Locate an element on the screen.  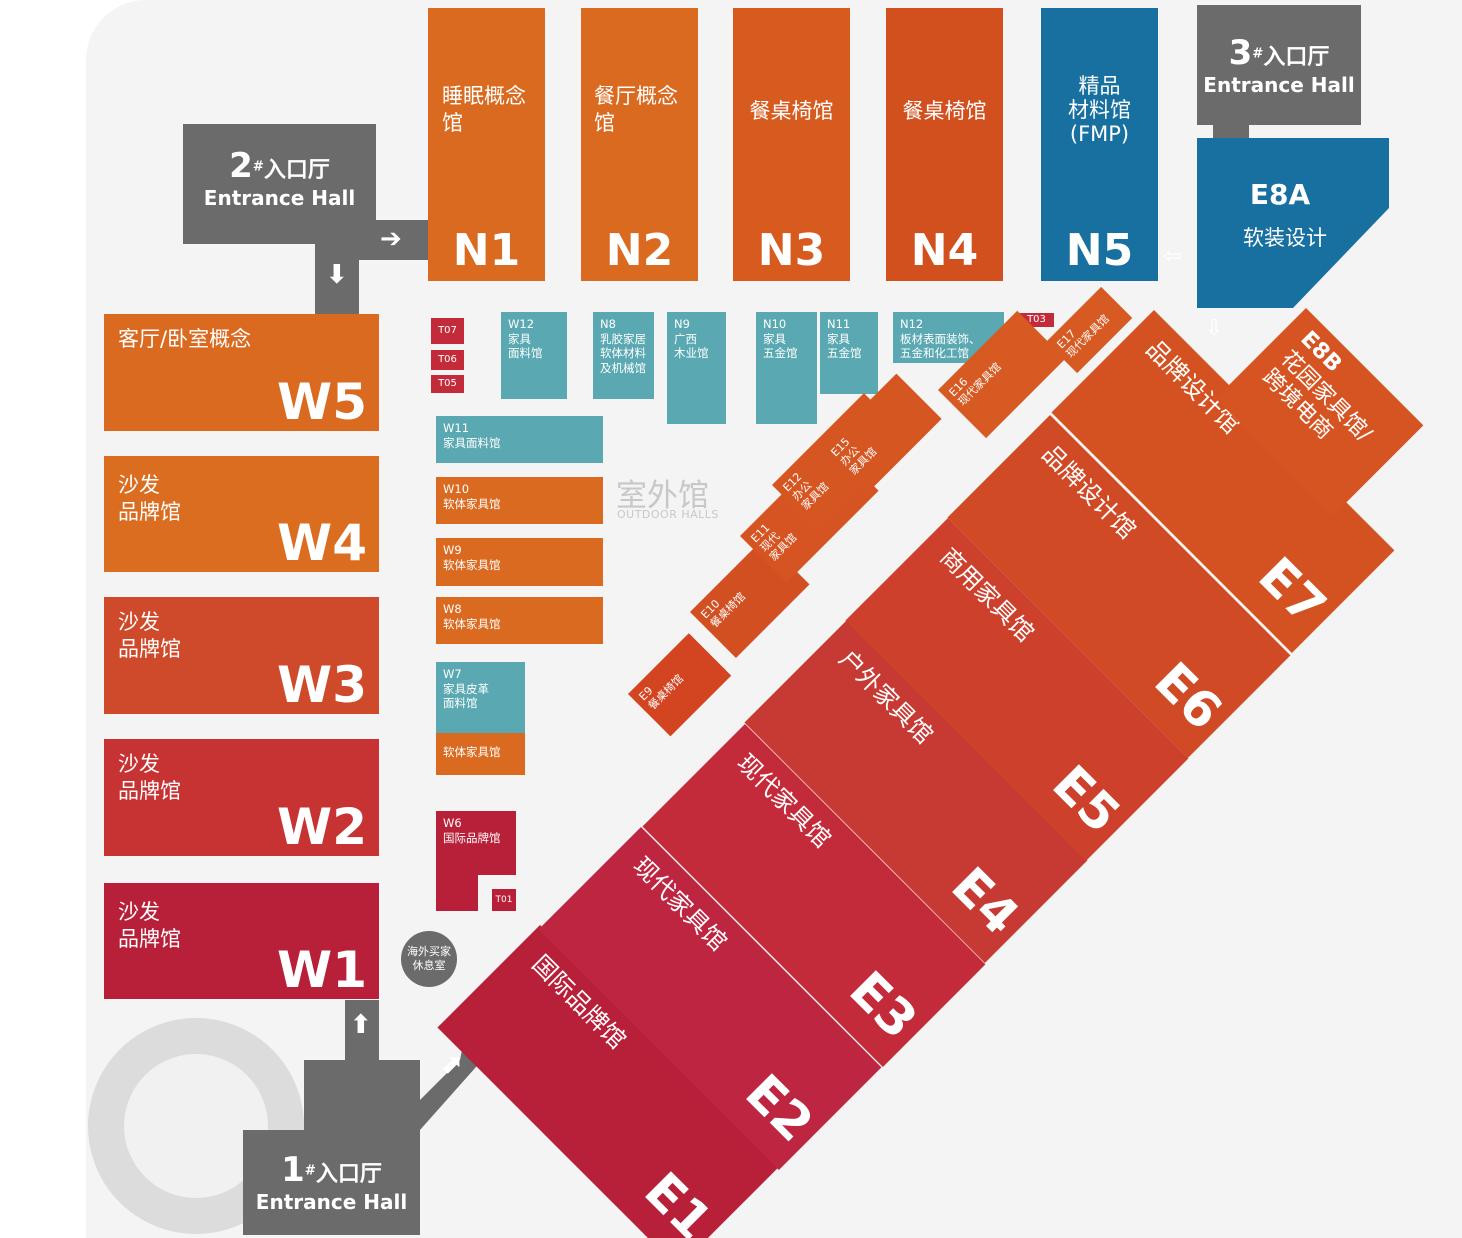
tag-t07: T07 is located at coordinates (447, 331).